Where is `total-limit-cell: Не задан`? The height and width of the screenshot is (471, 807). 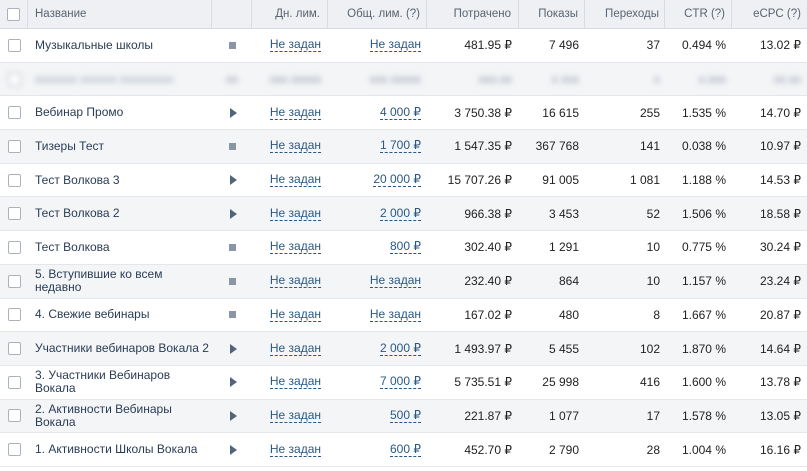
total-limit-cell: Не задан is located at coordinates (377, 45).